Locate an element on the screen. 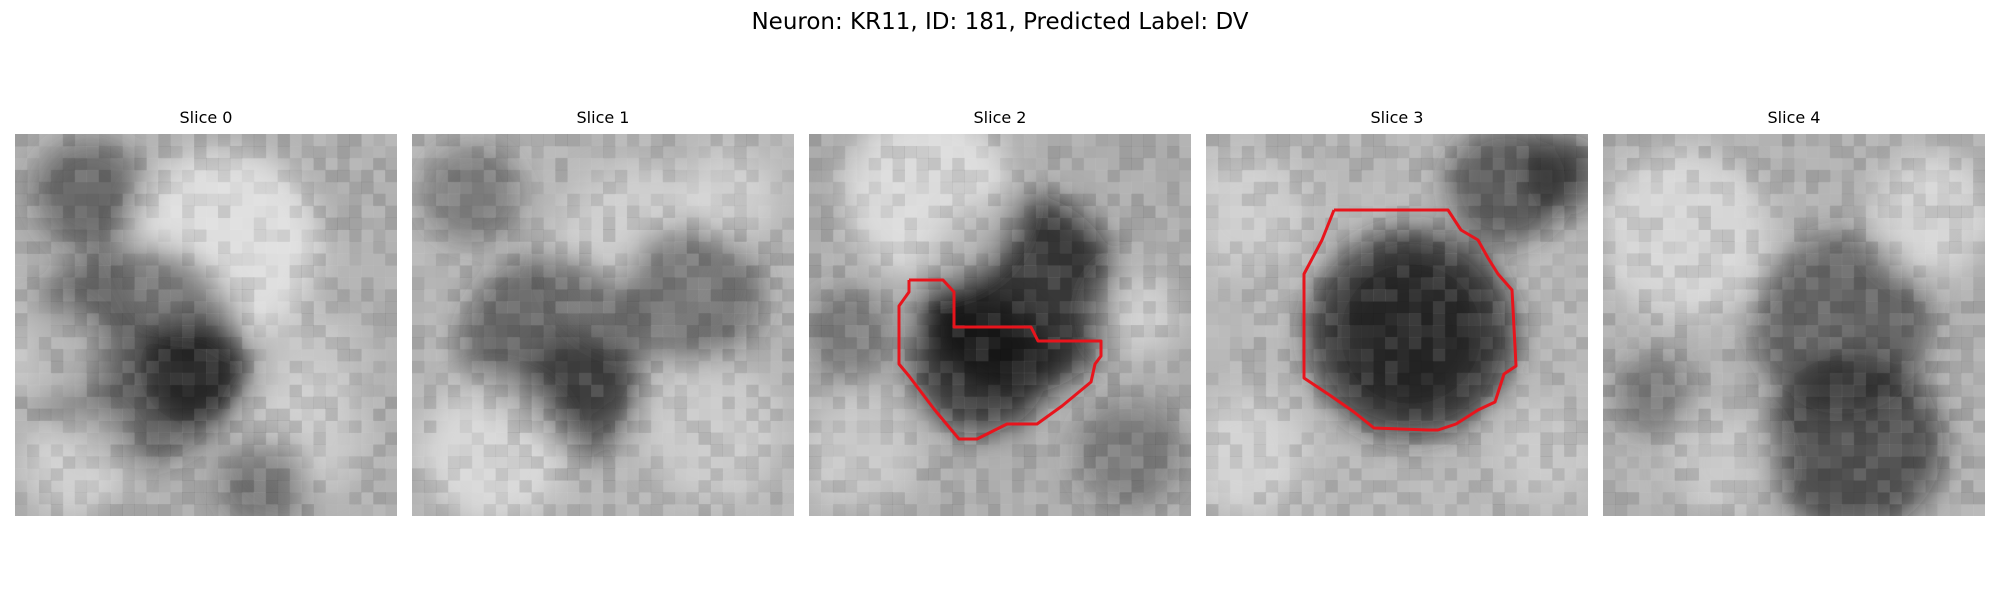 The image size is (2000, 600). slice-panel-0: Slice 0 is located at coordinates (206, 312).